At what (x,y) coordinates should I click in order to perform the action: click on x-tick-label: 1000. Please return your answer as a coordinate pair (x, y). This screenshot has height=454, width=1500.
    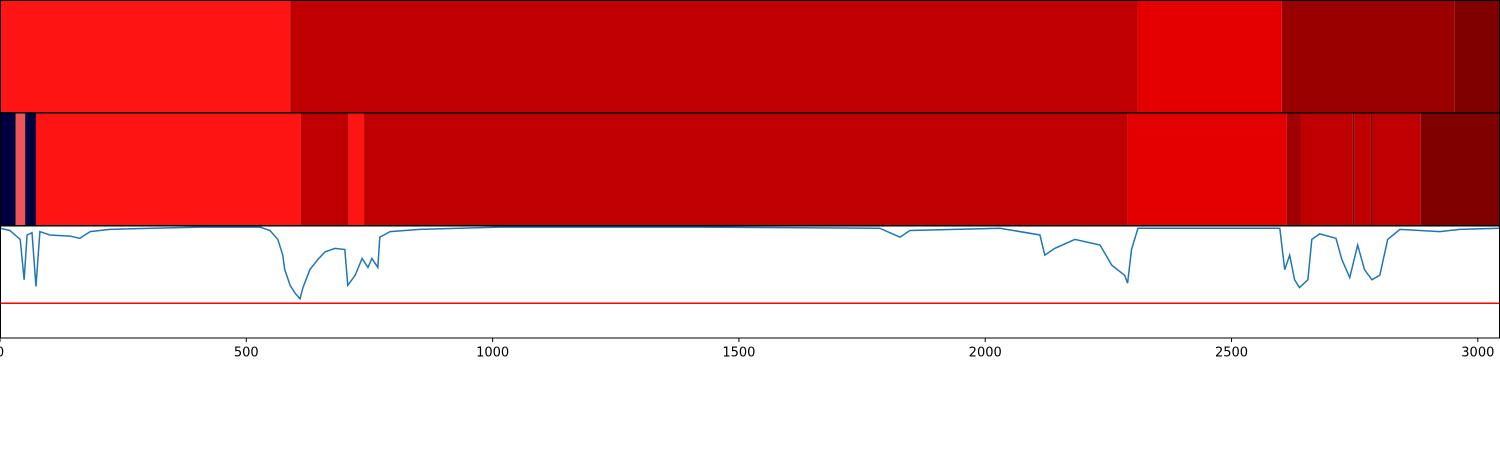
    Looking at the image, I should click on (492, 353).